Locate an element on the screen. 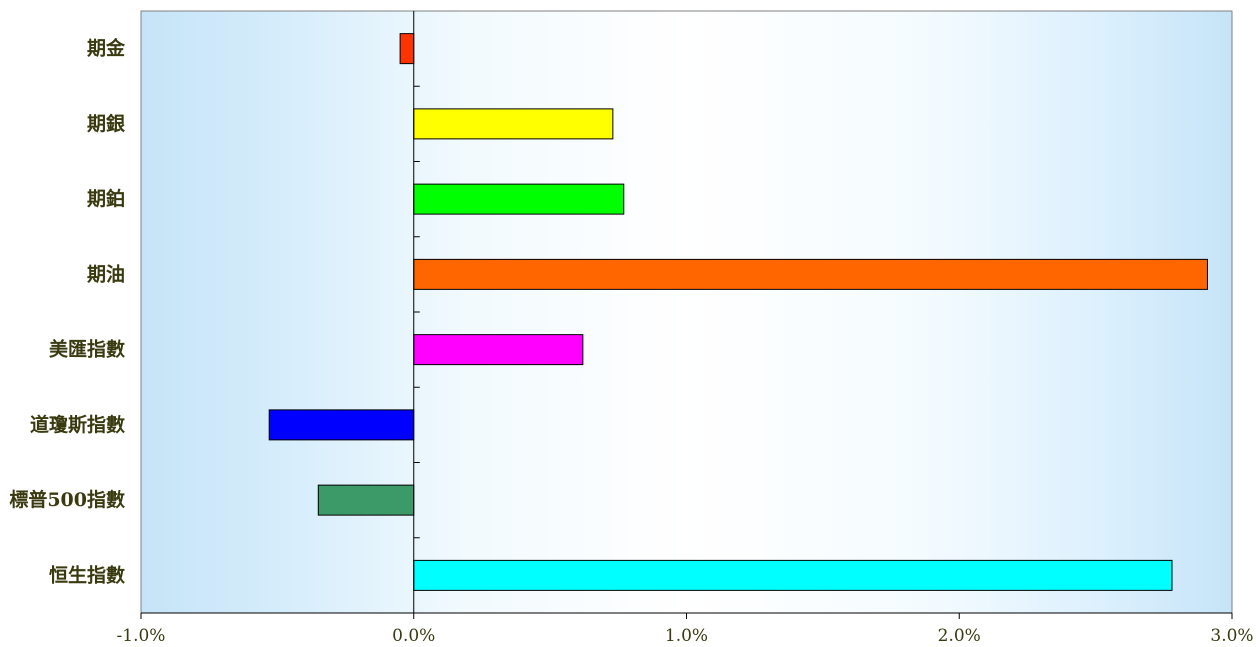  category-label: 期銀 is located at coordinates (106, 123).